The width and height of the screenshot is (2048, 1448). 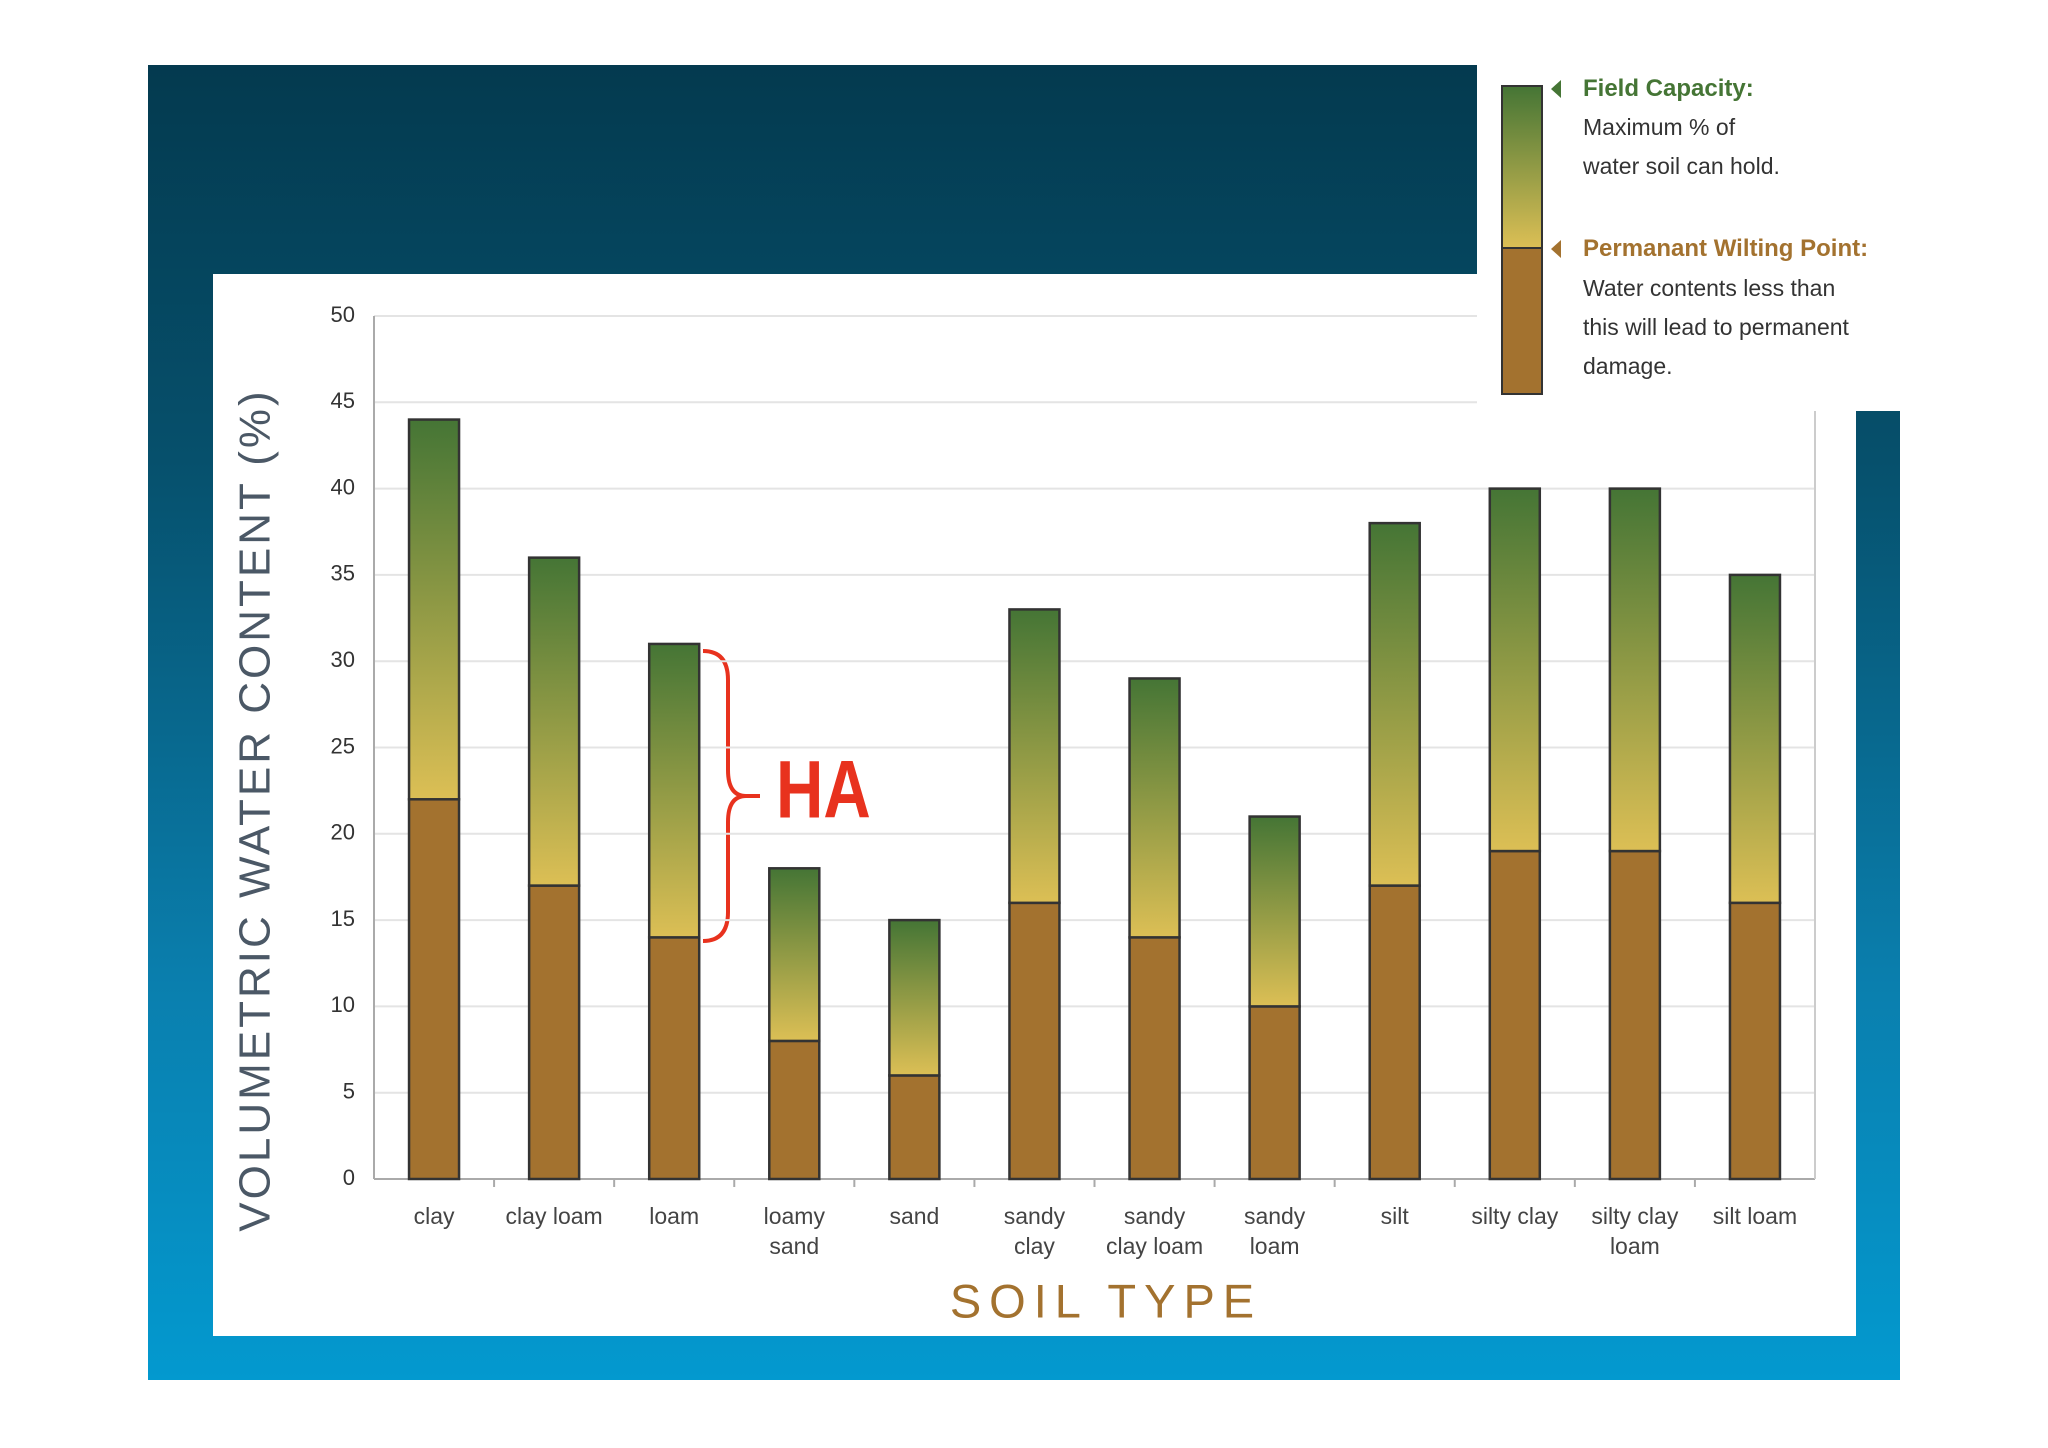 What do you see at coordinates (434, 1216) in the screenshot?
I see `x-tick-label: clay` at bounding box center [434, 1216].